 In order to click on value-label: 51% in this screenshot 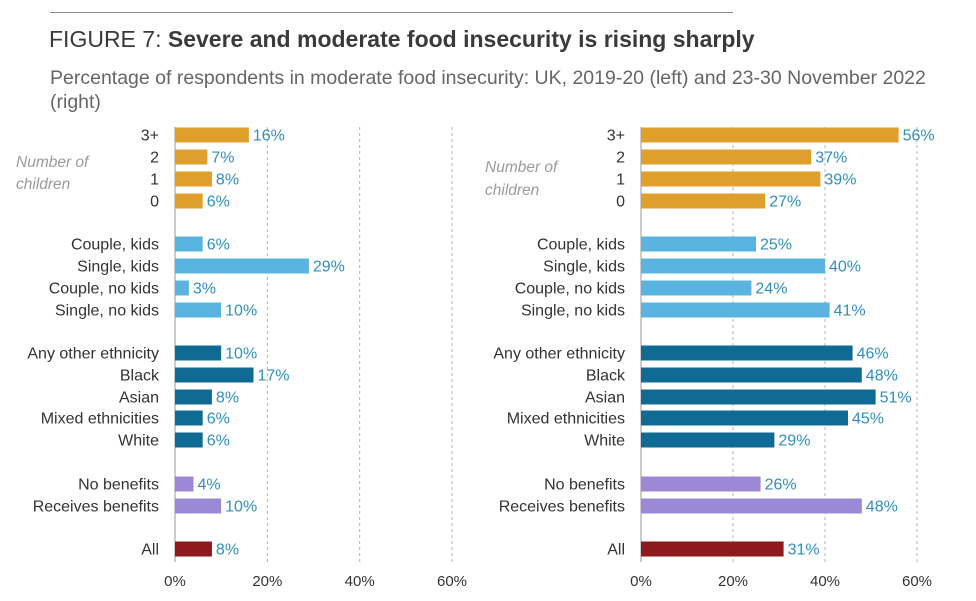, I will do `click(896, 398)`.